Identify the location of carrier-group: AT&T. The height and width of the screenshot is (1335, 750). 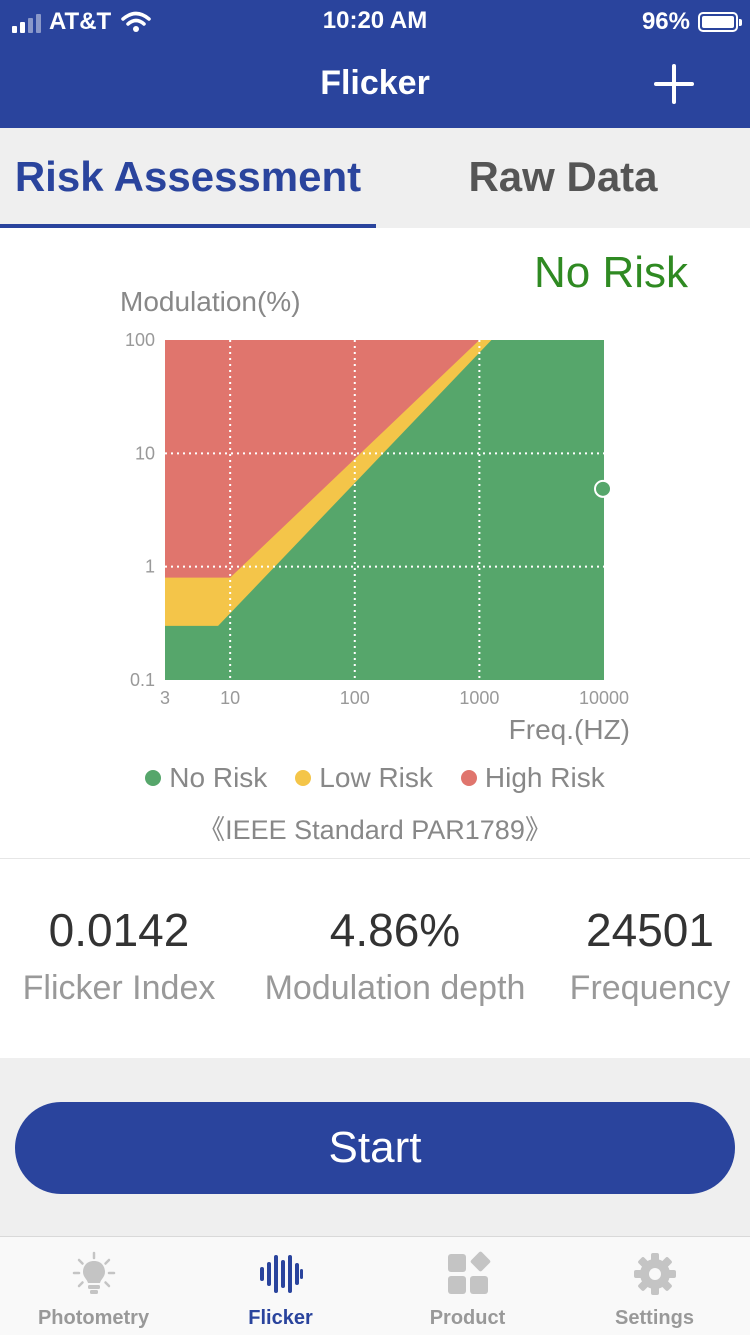
(81, 22).